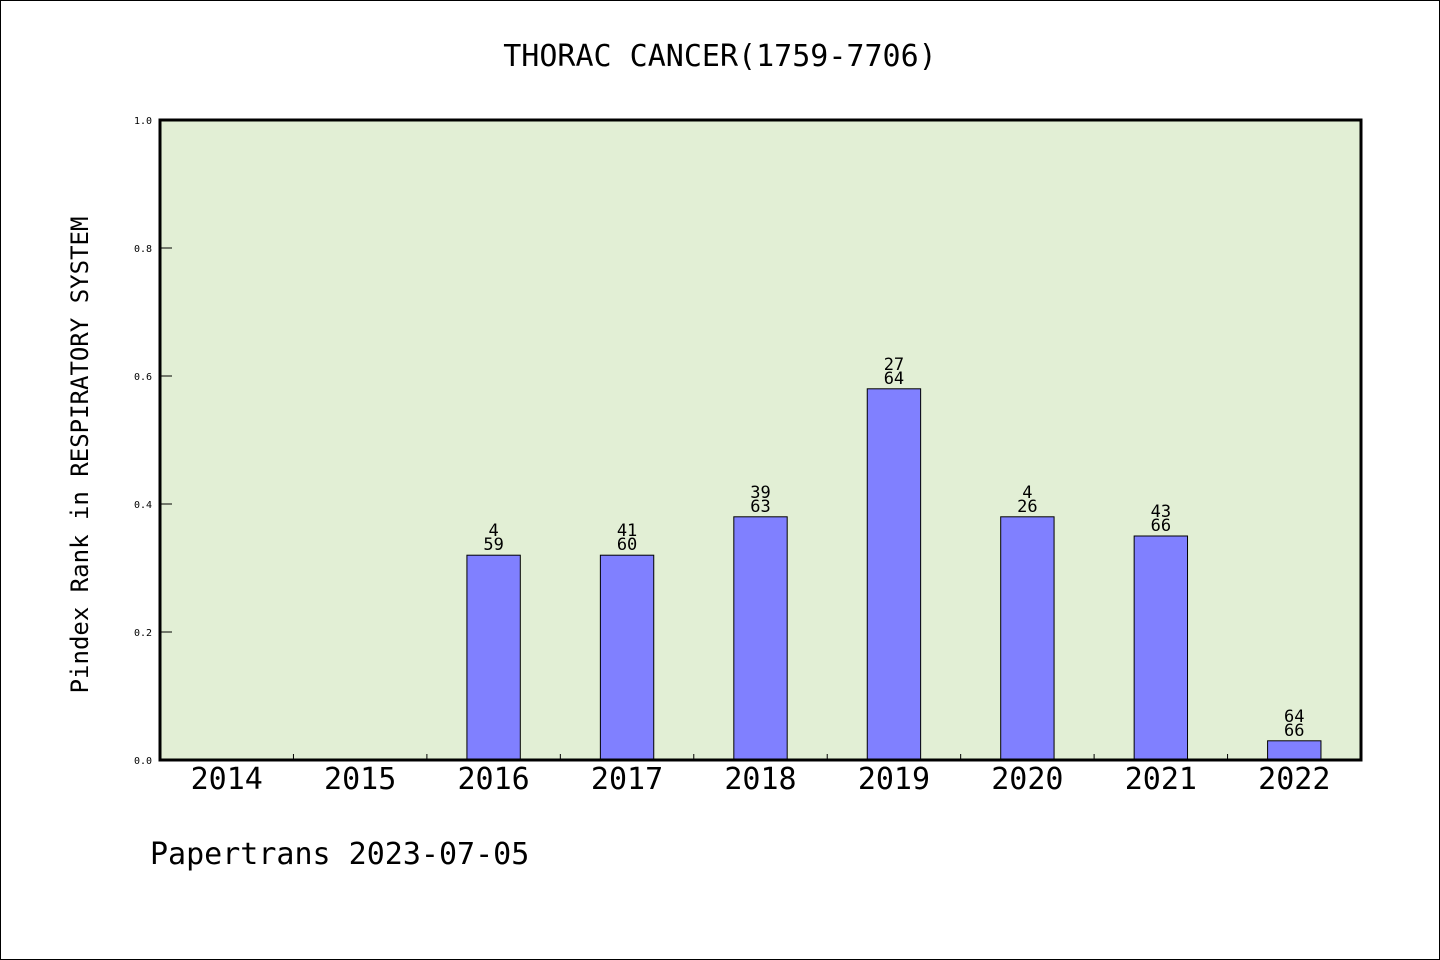 The image size is (1440, 960). What do you see at coordinates (760, 493) in the screenshot?
I see `bar-label-top: 39` at bounding box center [760, 493].